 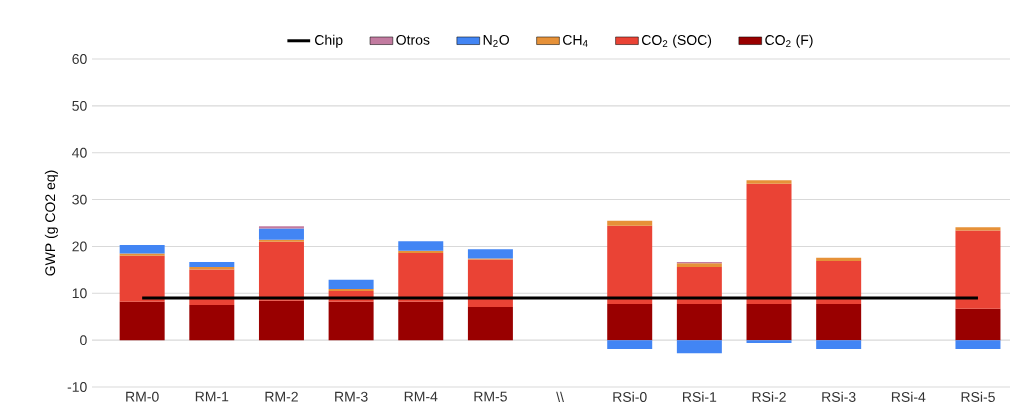 What do you see at coordinates (142, 396) in the screenshot?
I see `x-tick-label: RM-0` at bounding box center [142, 396].